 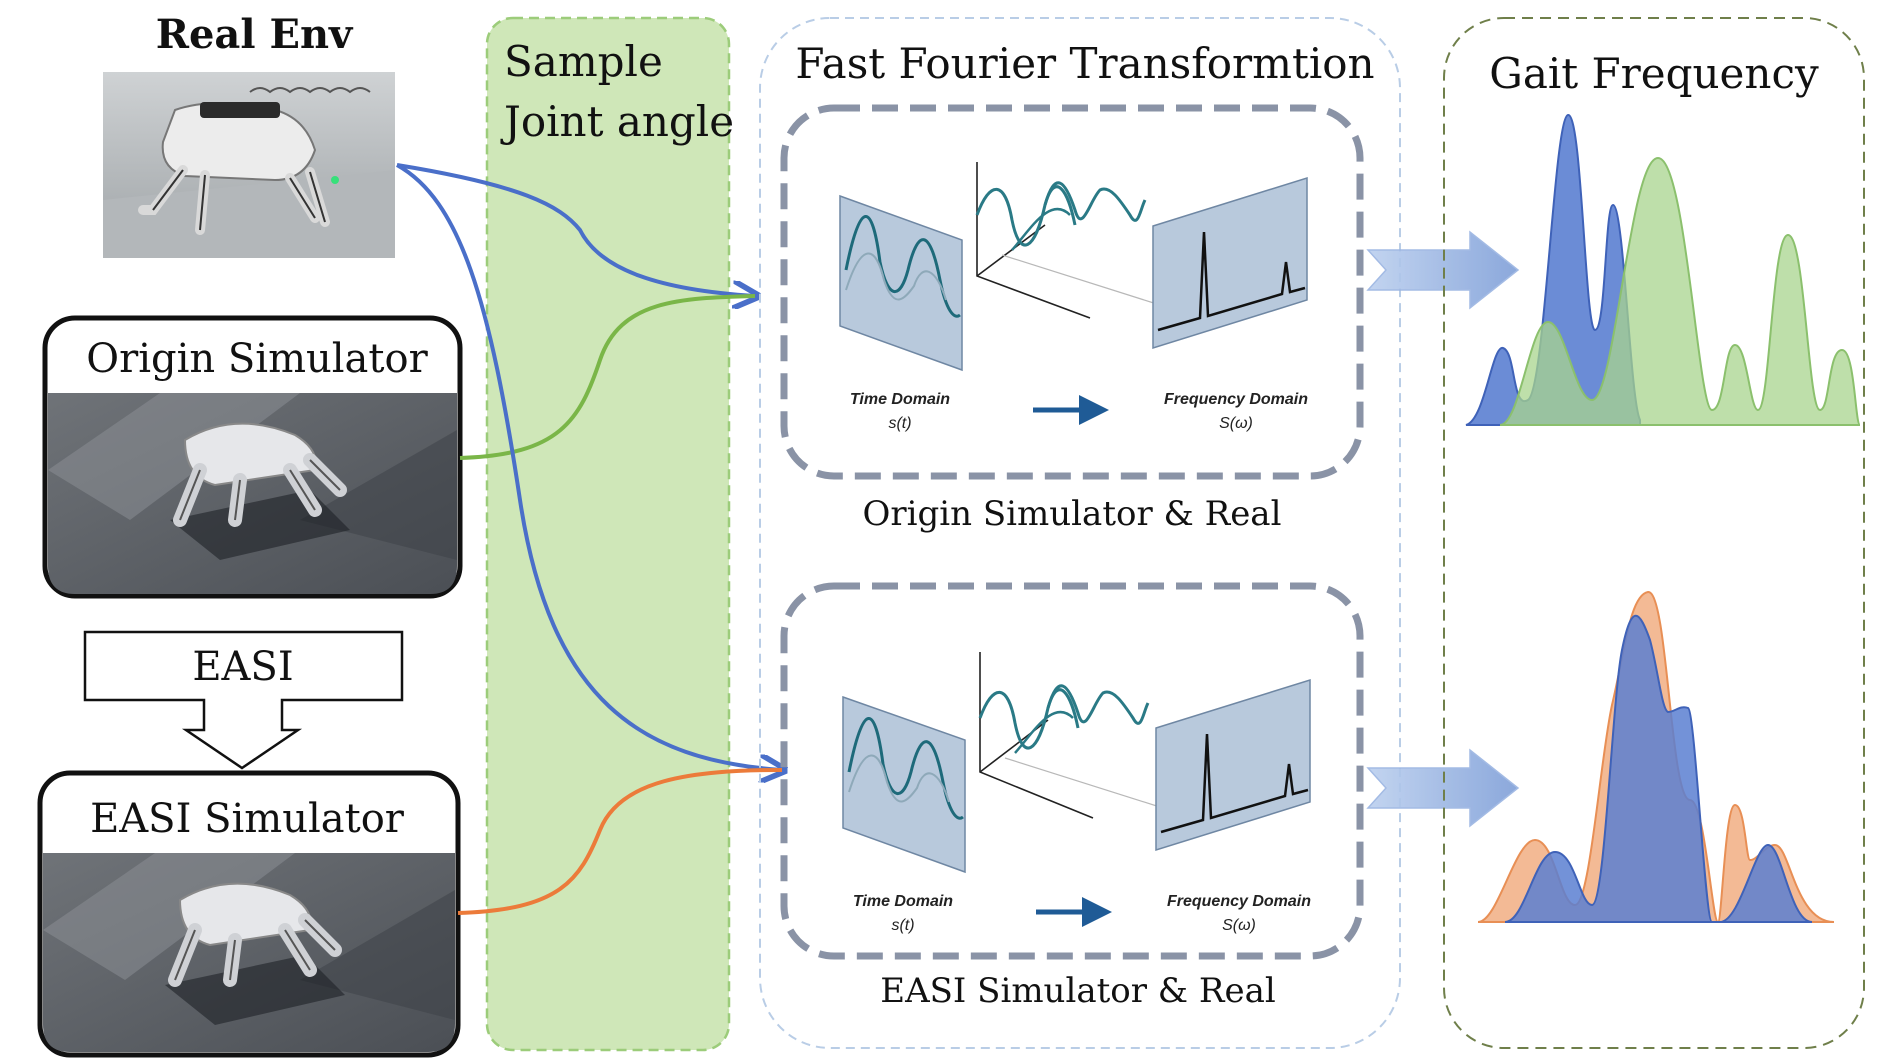 What do you see at coordinates (1084, 63) in the screenshot?
I see `fft-title: Fast Fourier Transformtion` at bounding box center [1084, 63].